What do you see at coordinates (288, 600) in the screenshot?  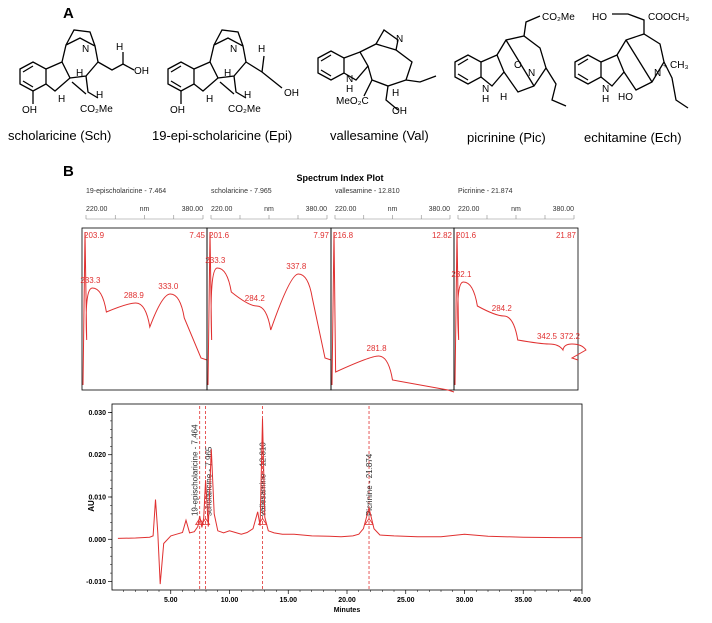 I see `chromatogram-x-tick-label: 15.00` at bounding box center [288, 600].